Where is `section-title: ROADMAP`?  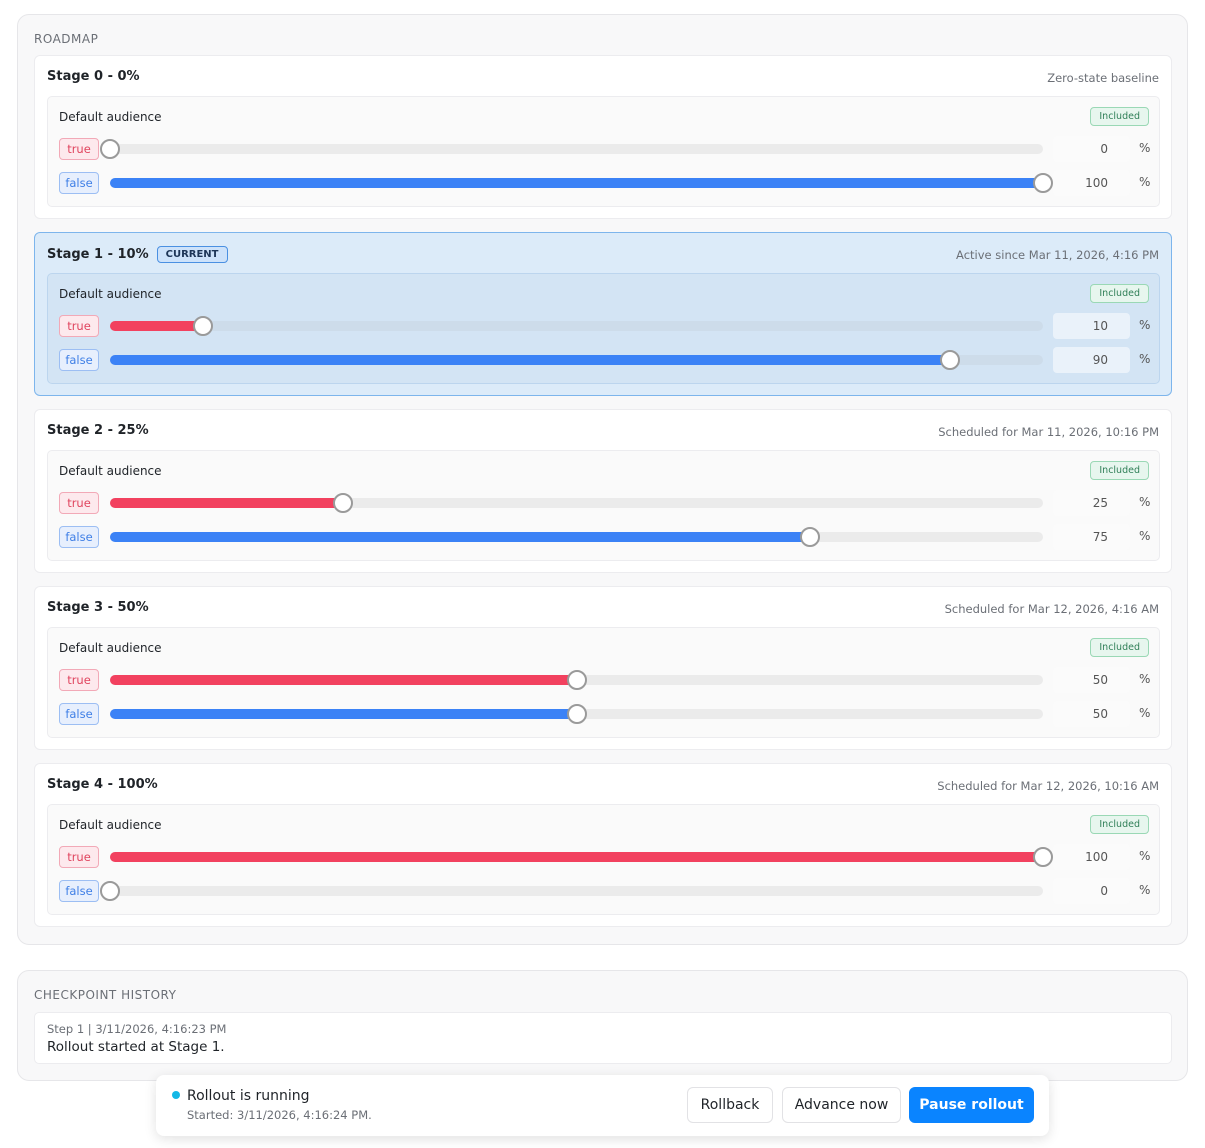
section-title: ROADMAP is located at coordinates (66, 39).